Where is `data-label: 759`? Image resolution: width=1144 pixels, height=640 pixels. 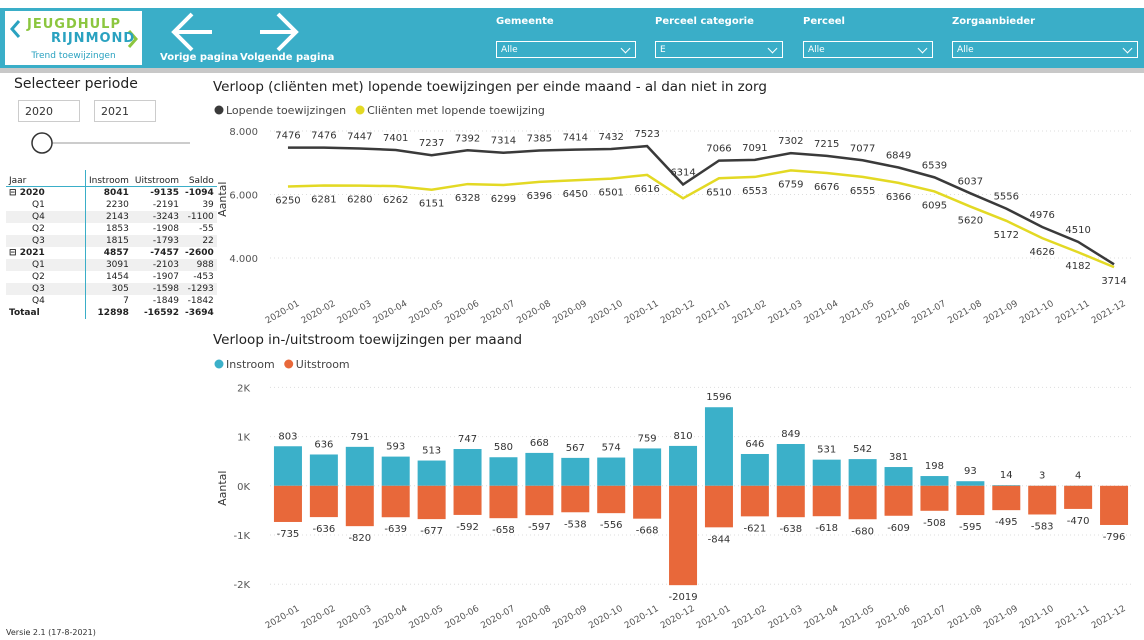 data-label: 759 is located at coordinates (647, 438).